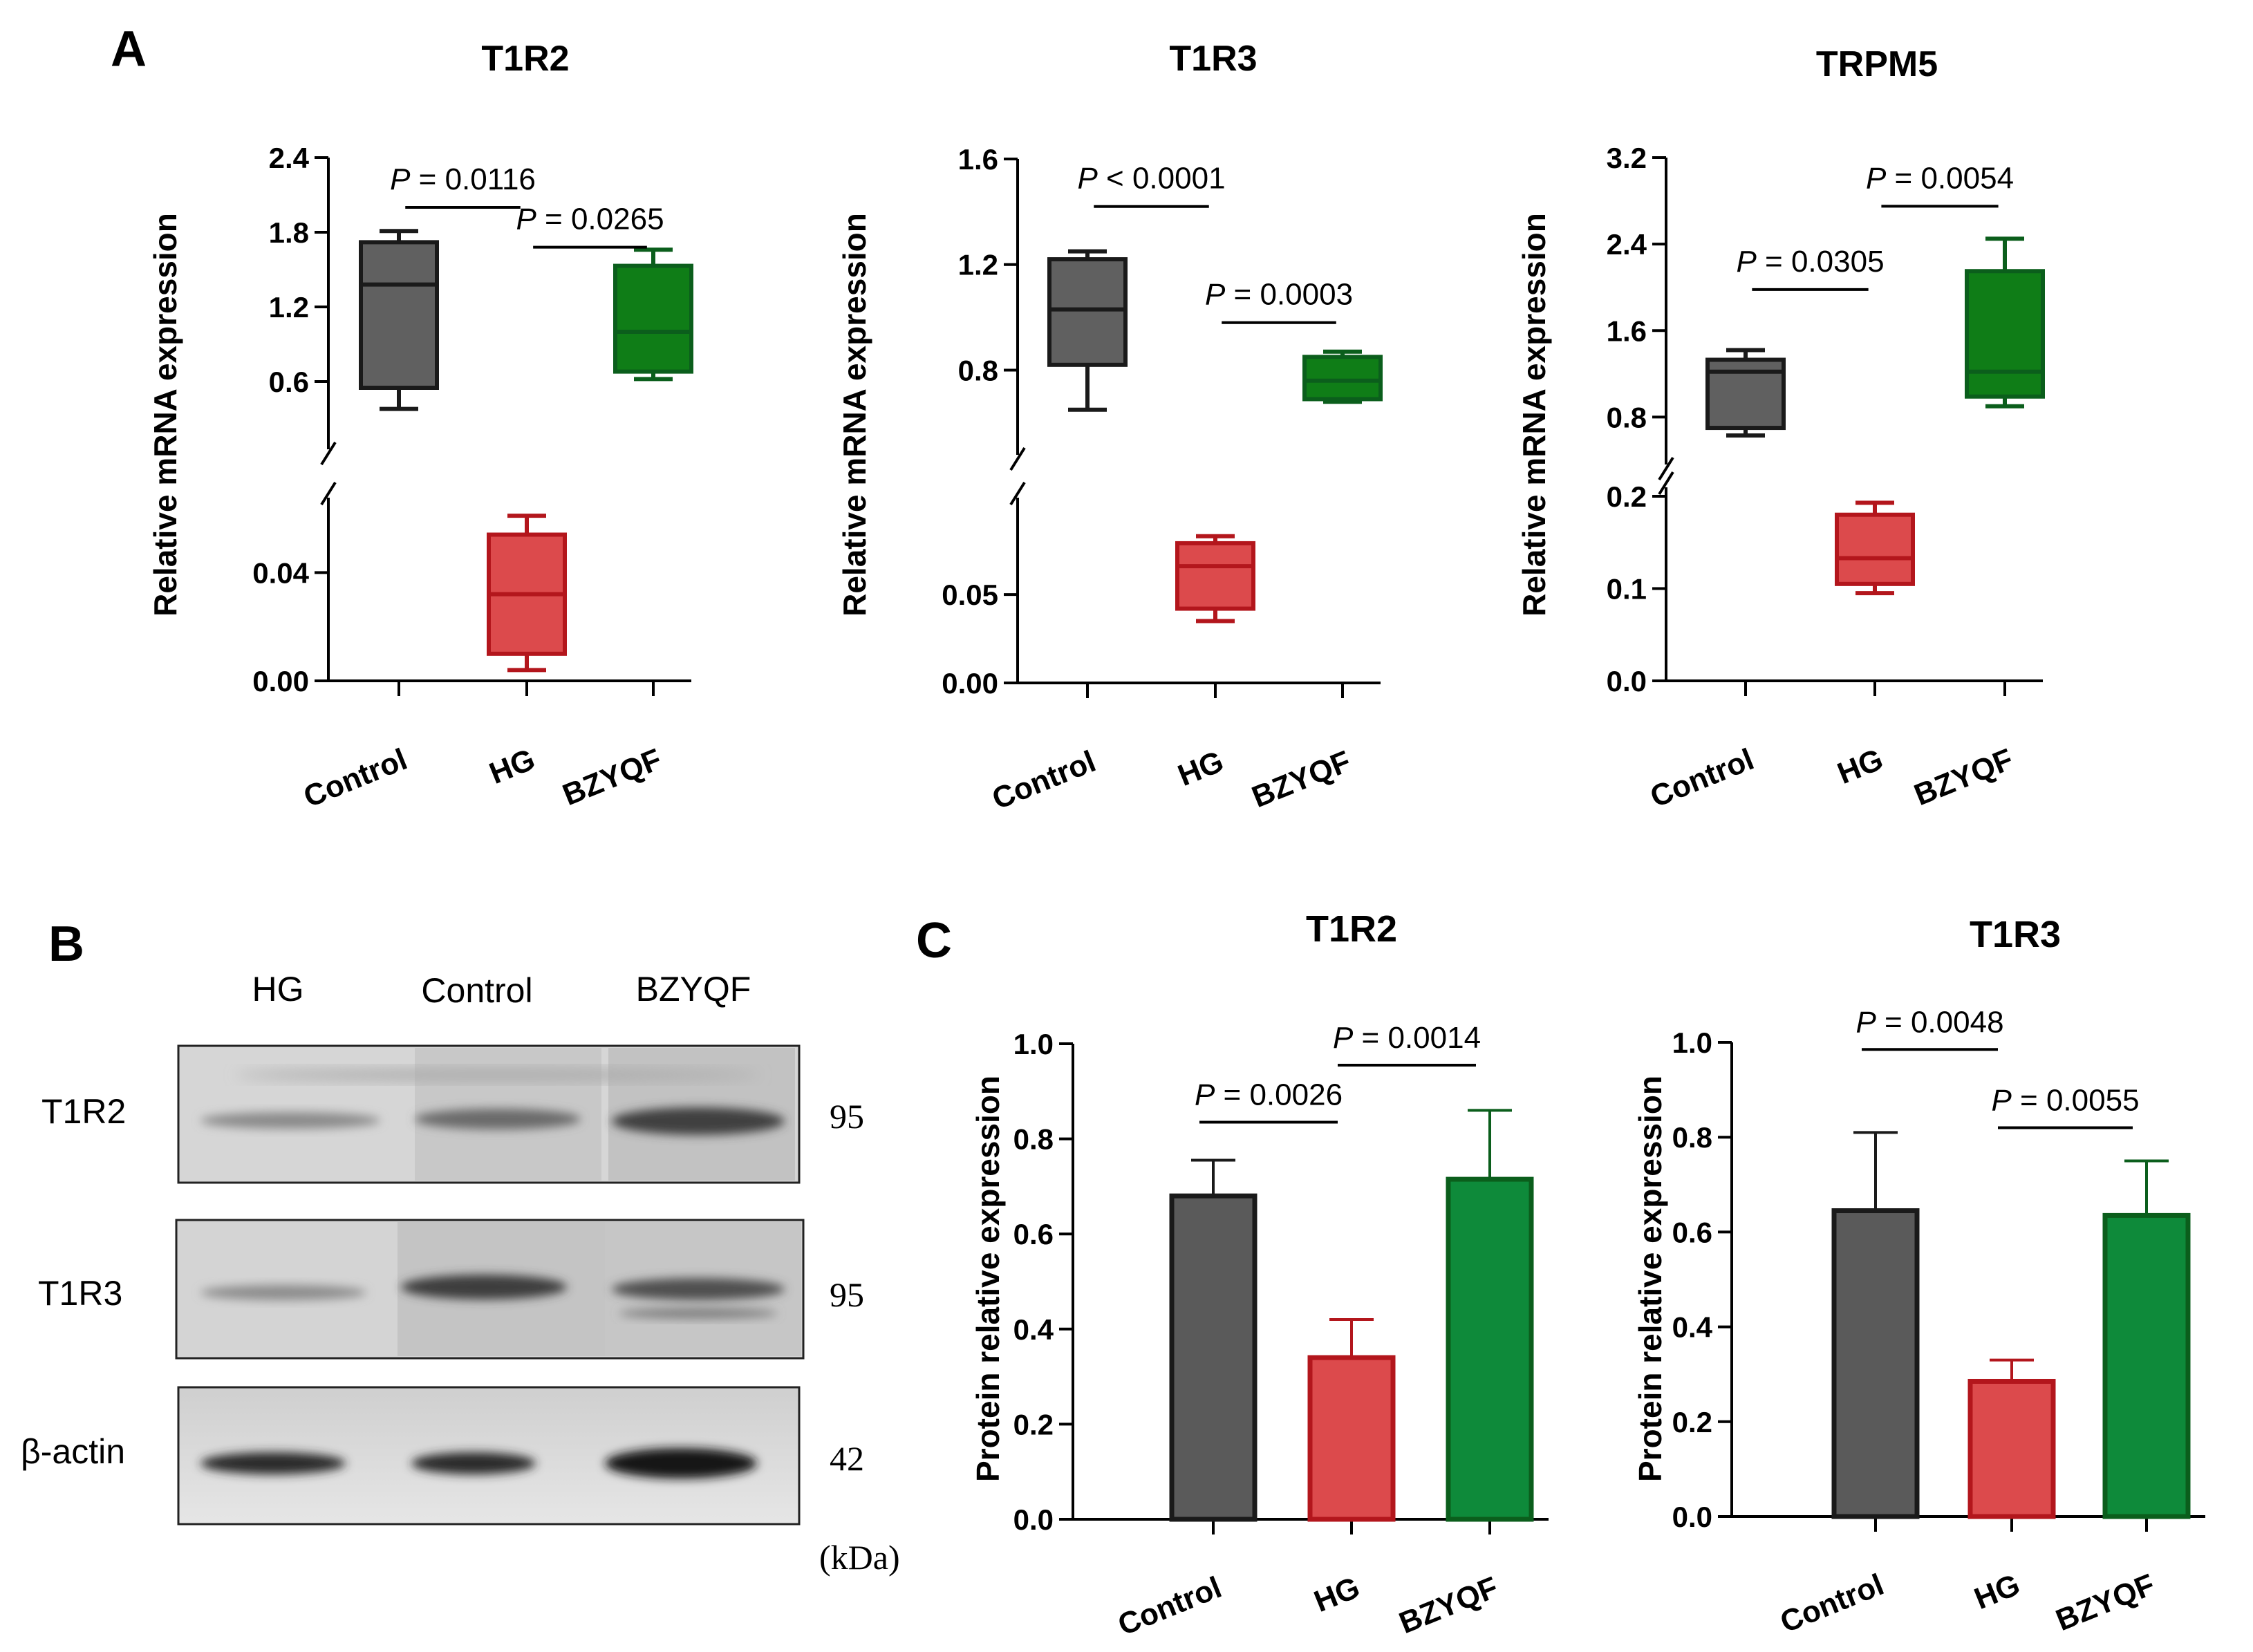 The height and width of the screenshot is (1652, 2253). Describe the element at coordinates (1351, 929) in the screenshot. I see `chart-title: T1R2` at that location.